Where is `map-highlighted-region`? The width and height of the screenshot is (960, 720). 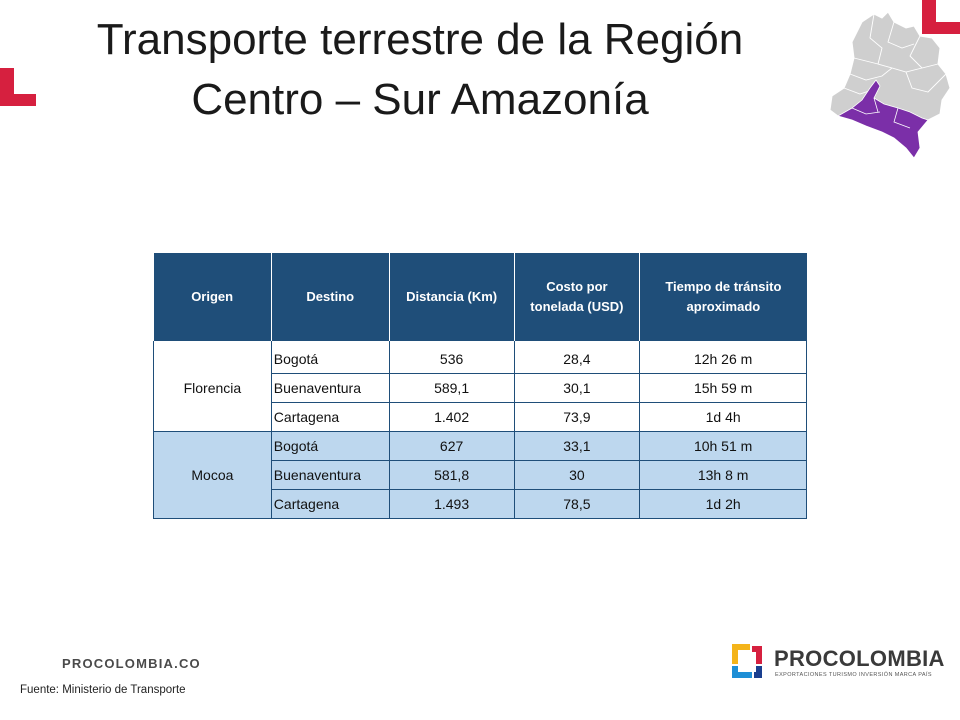
map-highlighted-region is located at coordinates (882, 119).